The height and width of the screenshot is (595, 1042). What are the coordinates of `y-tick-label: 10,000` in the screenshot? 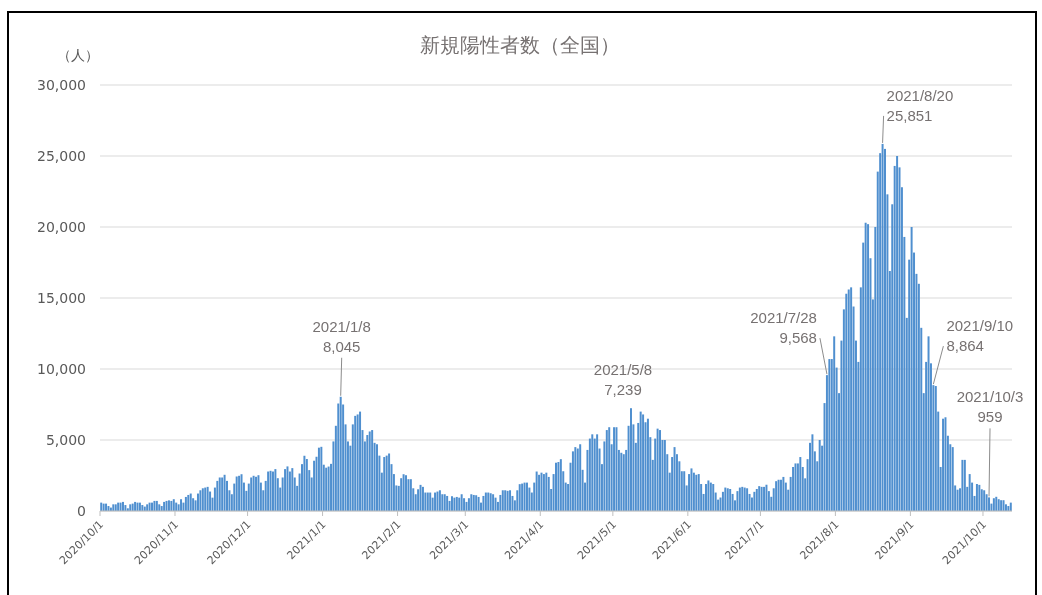 It's located at (61, 369).